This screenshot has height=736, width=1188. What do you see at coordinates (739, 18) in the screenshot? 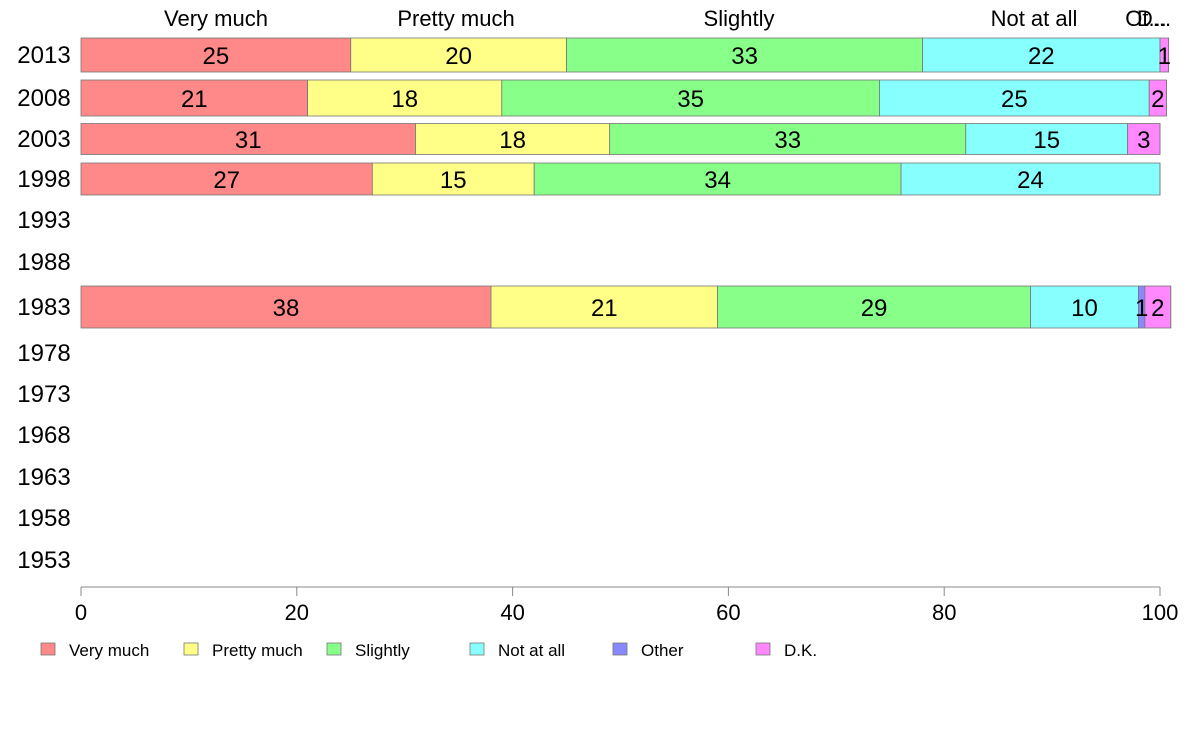
I see `column-header-label: Slightly` at bounding box center [739, 18].